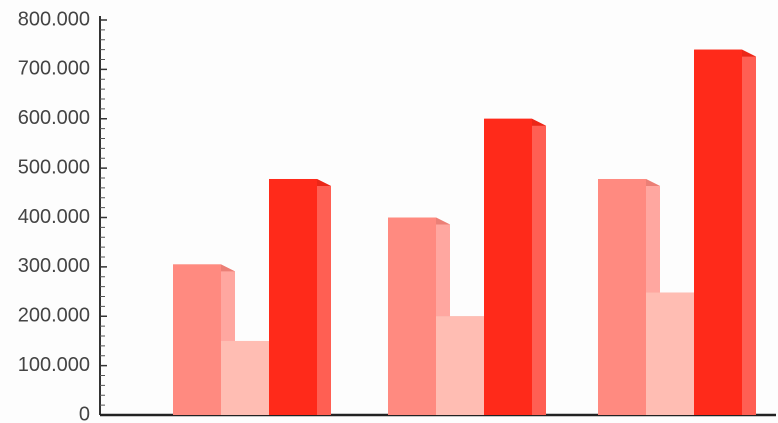 The image size is (778, 423). What do you see at coordinates (54, 316) in the screenshot?
I see `y-tick-label: 200.000` at bounding box center [54, 316].